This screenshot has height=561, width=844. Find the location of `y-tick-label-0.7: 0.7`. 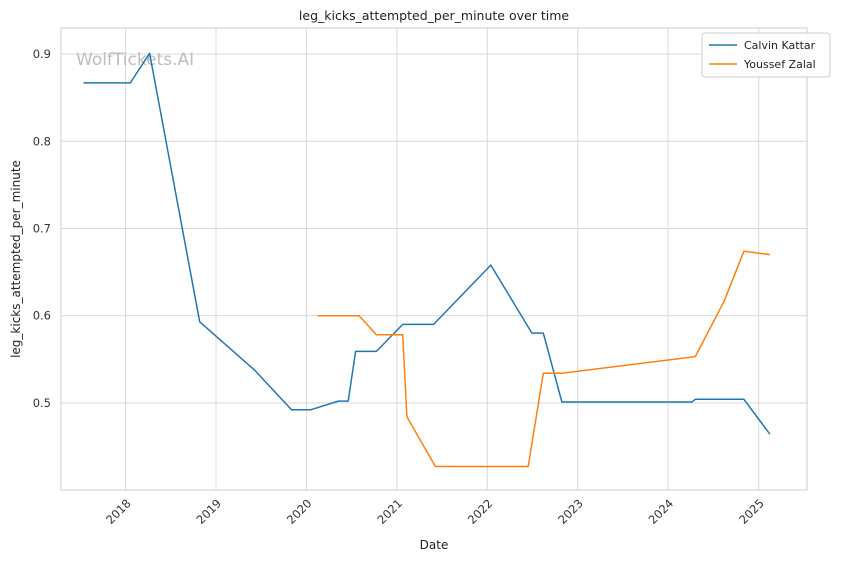

y-tick-label-0.7: 0.7 is located at coordinates (42, 228).